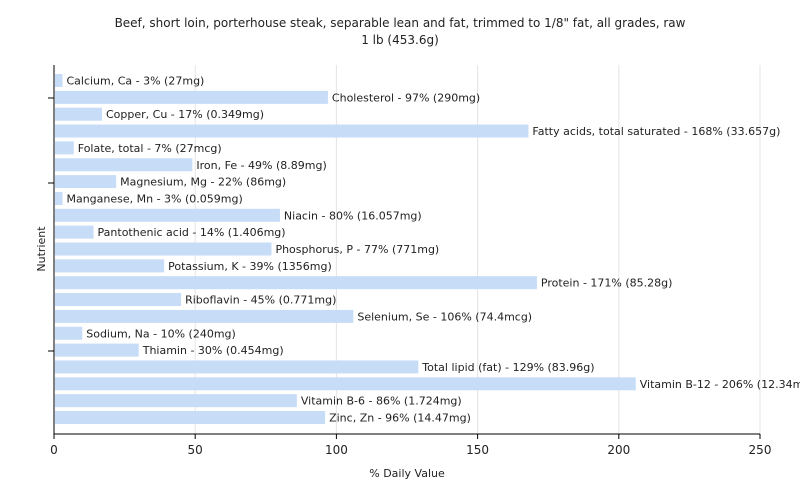 The width and height of the screenshot is (800, 500). What do you see at coordinates (357, 249) in the screenshot?
I see `bar-label: Phosphorus, P - 77% (771mg)` at bounding box center [357, 249].